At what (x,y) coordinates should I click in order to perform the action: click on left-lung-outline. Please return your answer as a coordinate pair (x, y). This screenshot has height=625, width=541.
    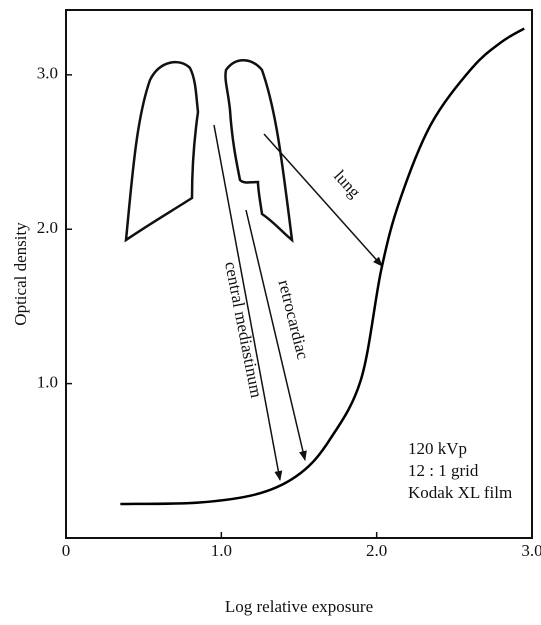
    Looking at the image, I should click on (162, 151).